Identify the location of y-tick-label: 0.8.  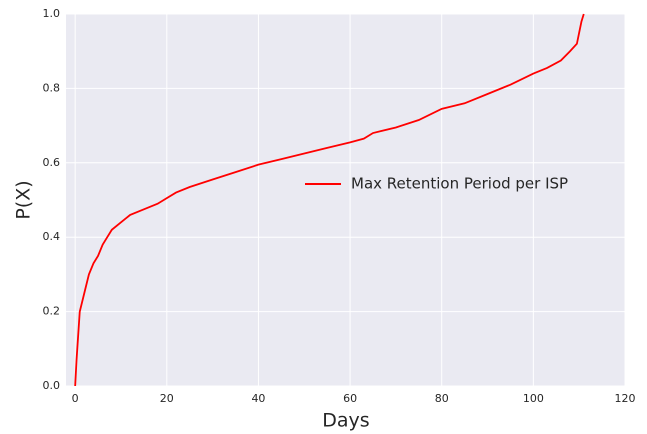
(52, 87).